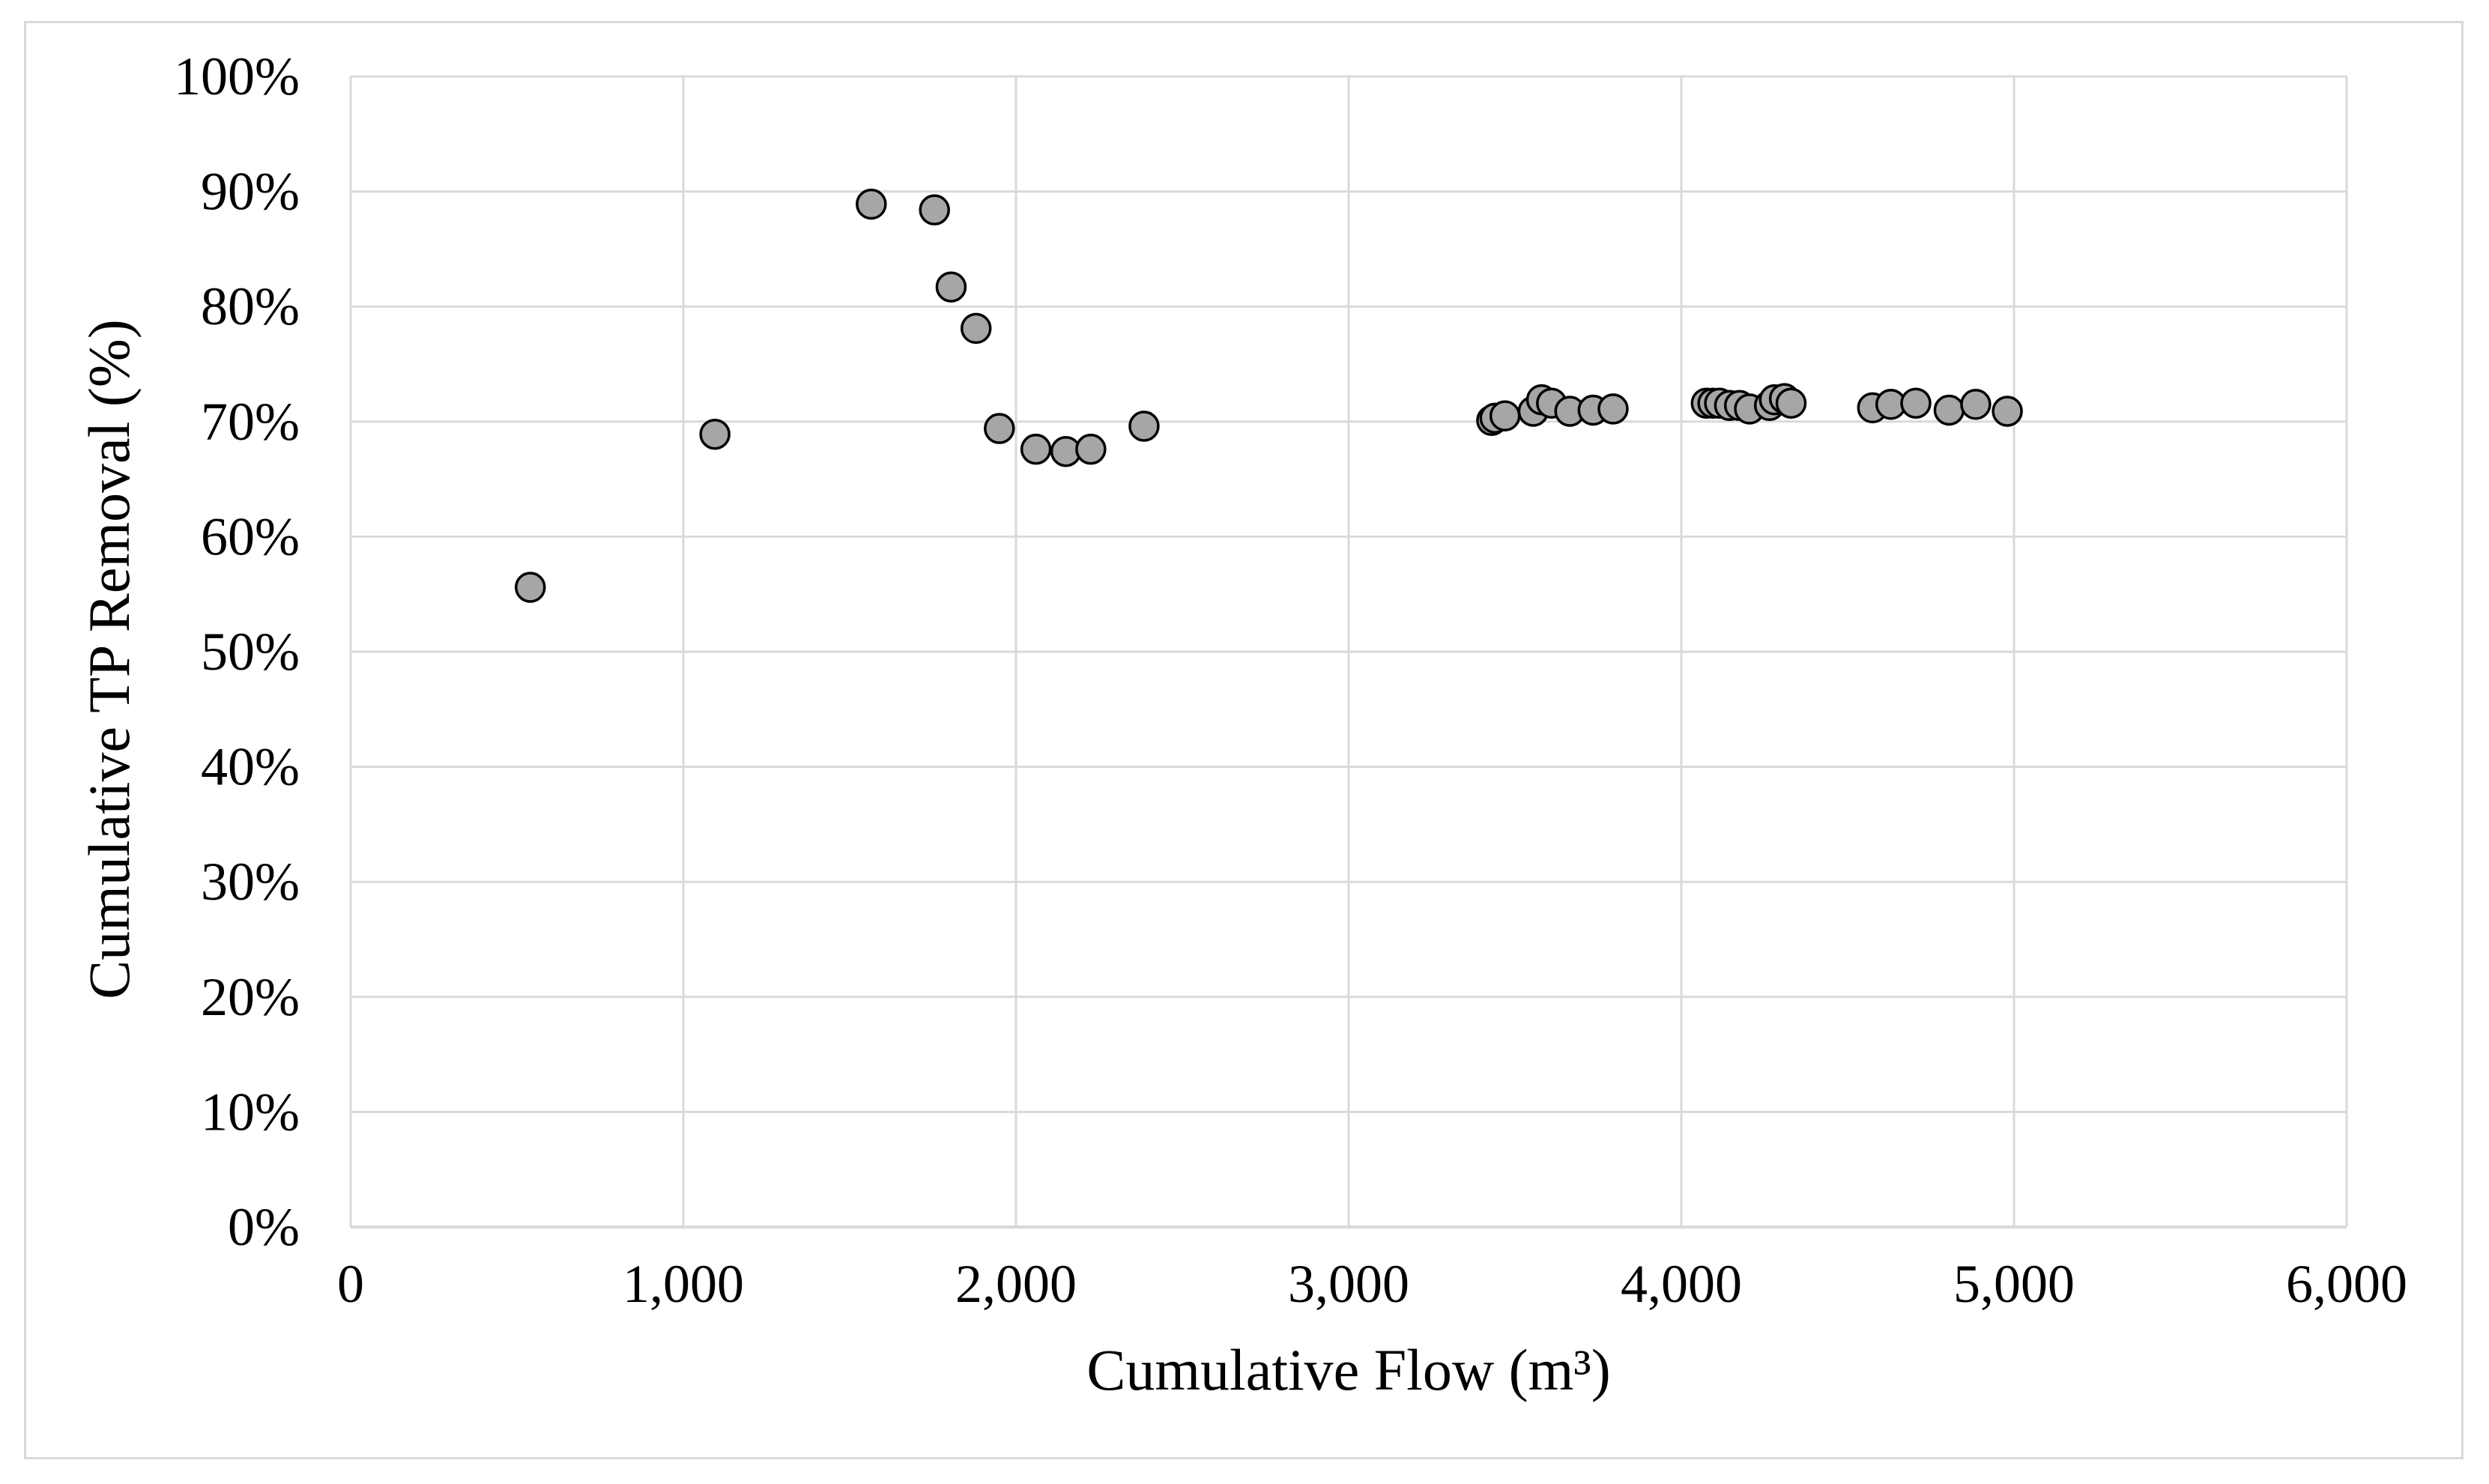 The image size is (2489, 1484). Describe the element at coordinates (1348, 1370) in the screenshot. I see `x-axis-title: Cumulative Flow (m³)` at that location.